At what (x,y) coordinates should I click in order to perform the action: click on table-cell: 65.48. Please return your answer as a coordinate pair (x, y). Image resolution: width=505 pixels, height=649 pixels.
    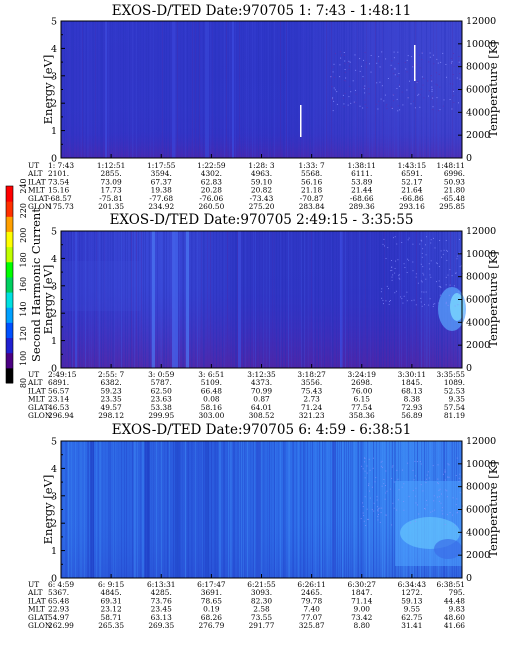
    Looking at the image, I should click on (58, 600).